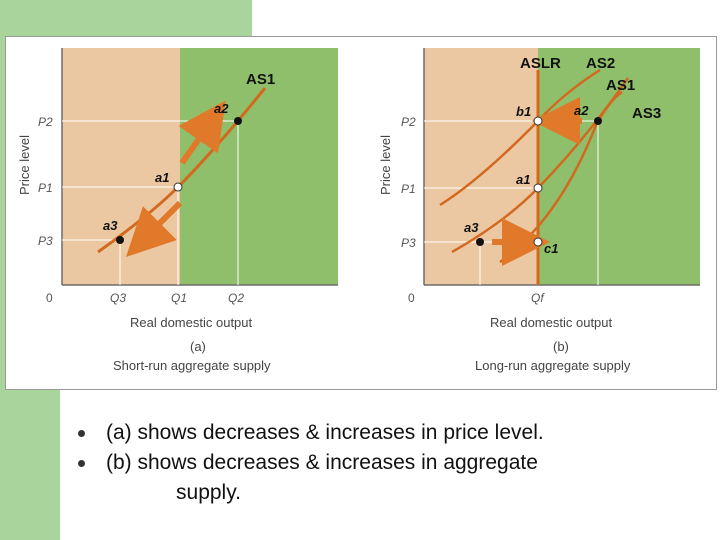 The image size is (720, 540). What do you see at coordinates (540, 63) in the screenshot?
I see `series-label-aslr: ASLR` at bounding box center [540, 63].